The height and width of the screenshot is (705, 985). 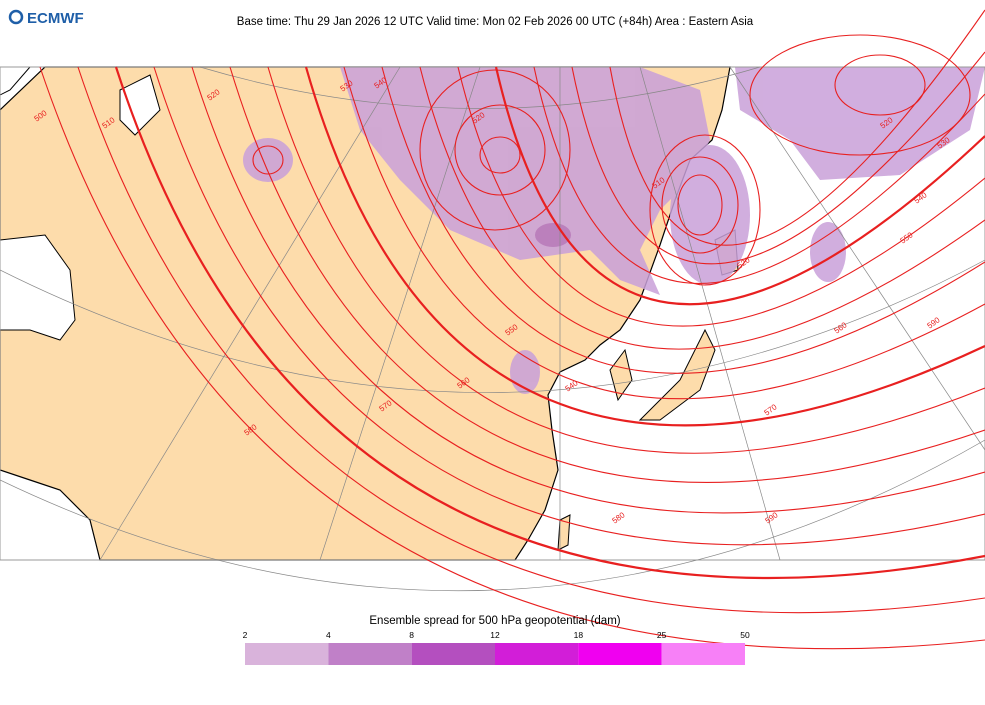 I want to click on colorbar-tick-label: 25, so click(x=662, y=635).